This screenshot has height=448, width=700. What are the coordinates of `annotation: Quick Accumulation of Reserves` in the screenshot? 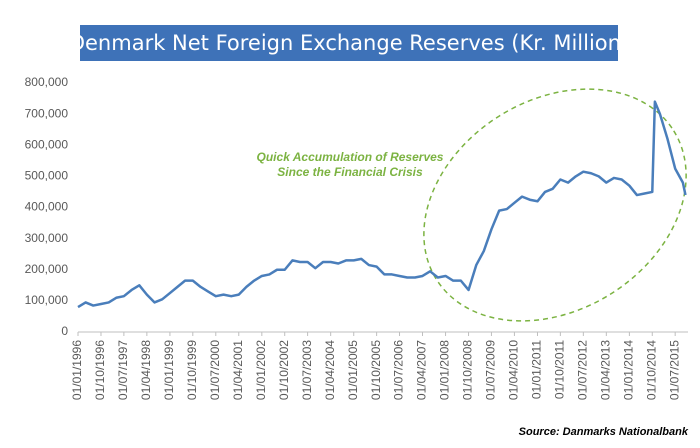 It's located at (350, 157).